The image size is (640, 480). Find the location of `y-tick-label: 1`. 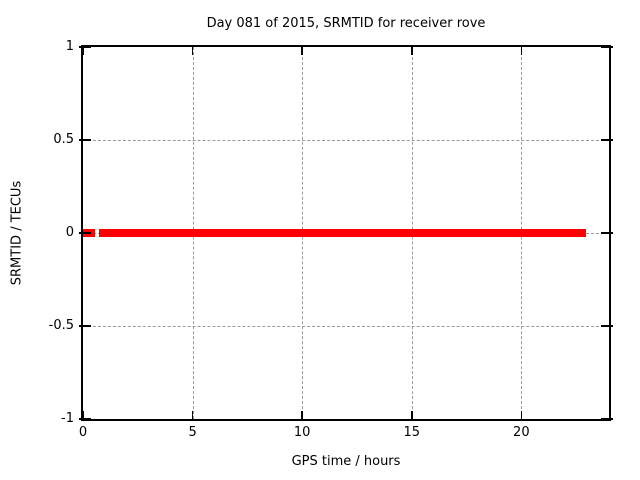

y-tick-label: 1 is located at coordinates (69, 46).